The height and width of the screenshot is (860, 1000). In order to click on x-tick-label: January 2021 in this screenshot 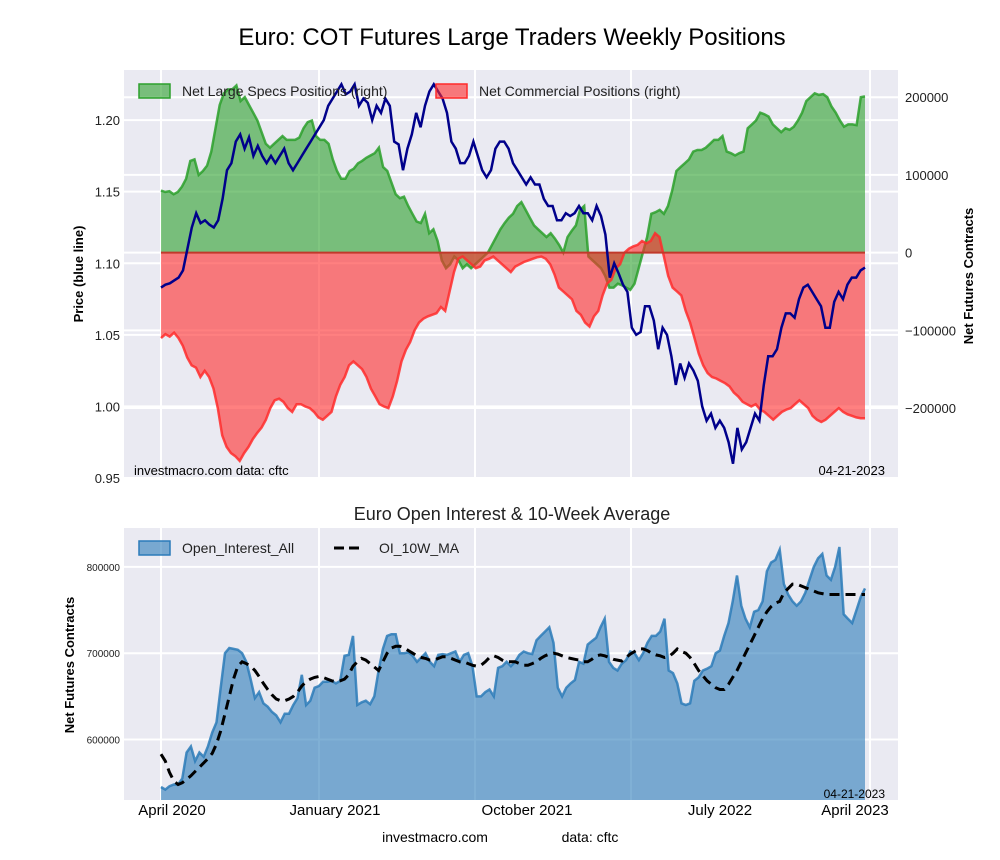, I will do `click(335, 810)`.